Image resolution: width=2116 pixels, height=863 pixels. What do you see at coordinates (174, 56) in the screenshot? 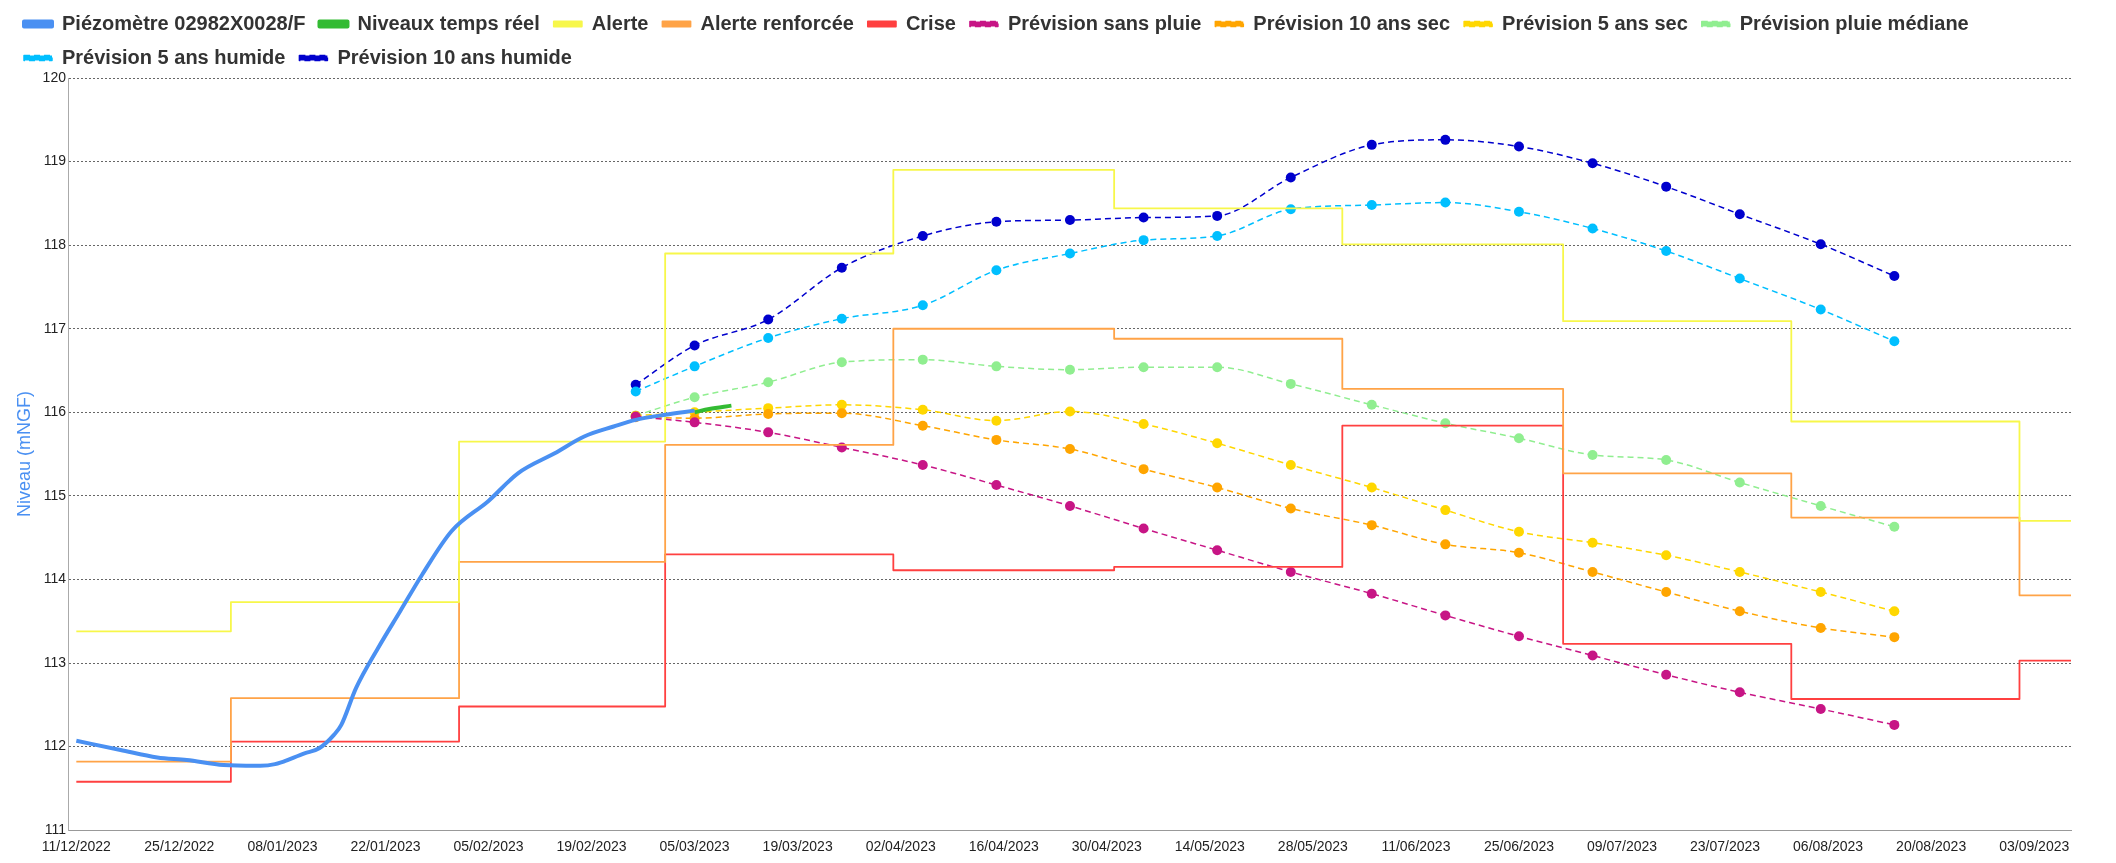
I see `legend-label: Prévision 5 ans humide` at bounding box center [174, 56].